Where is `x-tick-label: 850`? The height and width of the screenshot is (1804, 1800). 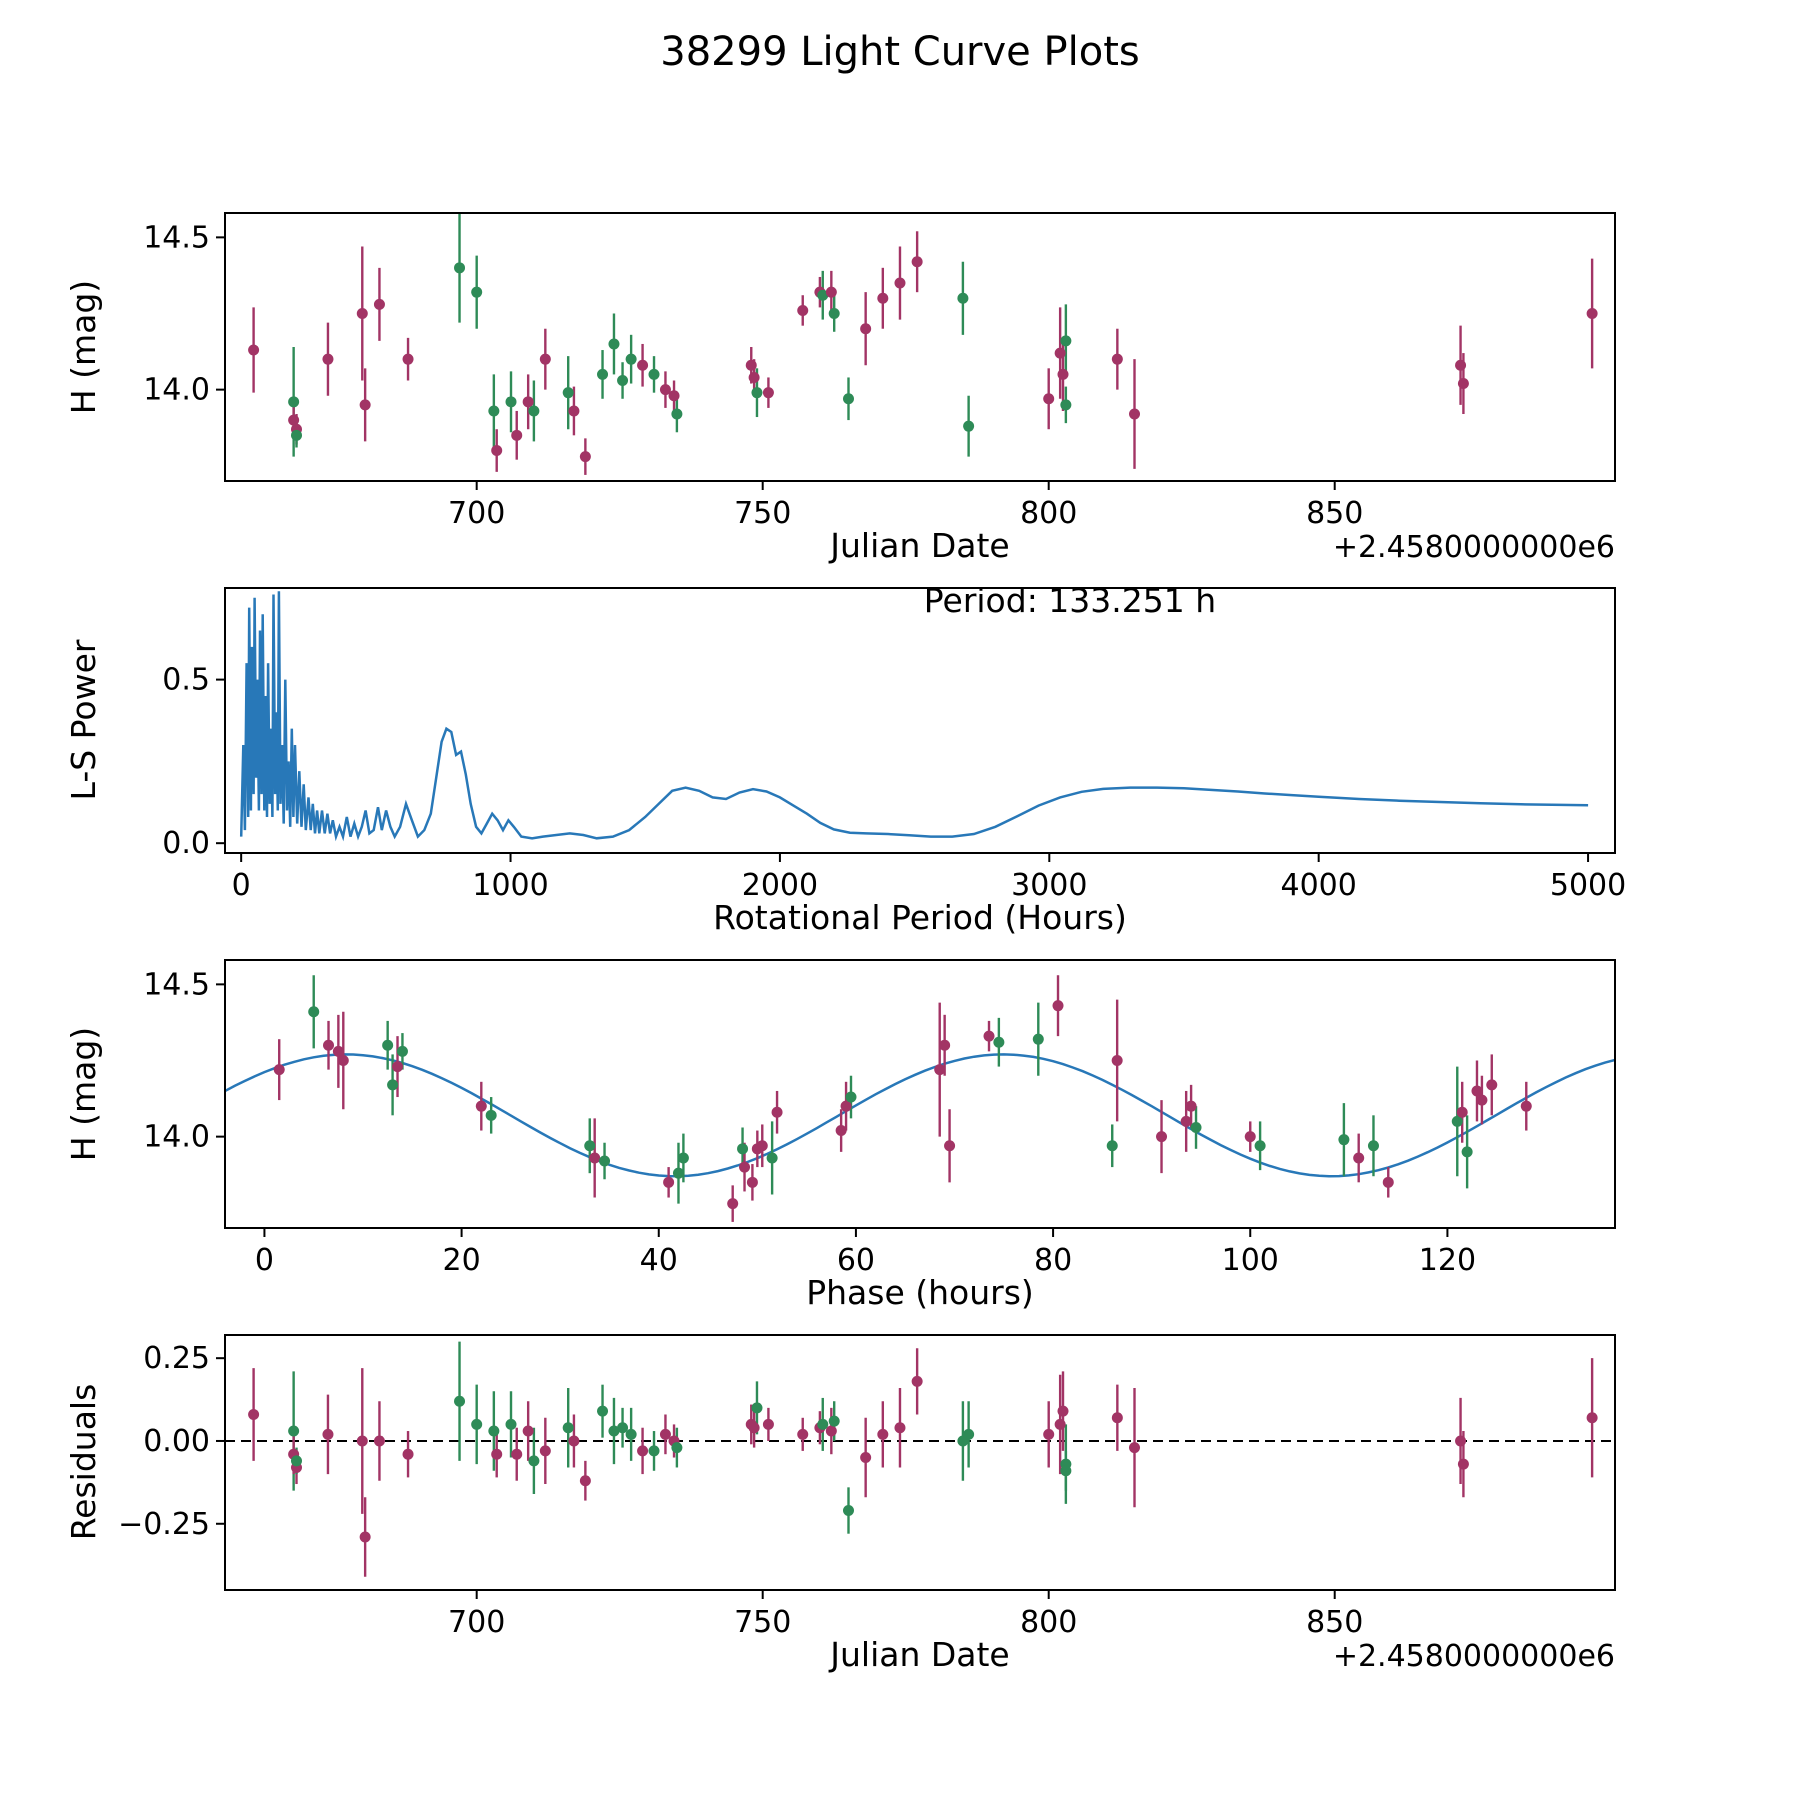
x-tick-label: 850 is located at coordinates (1334, 1622).